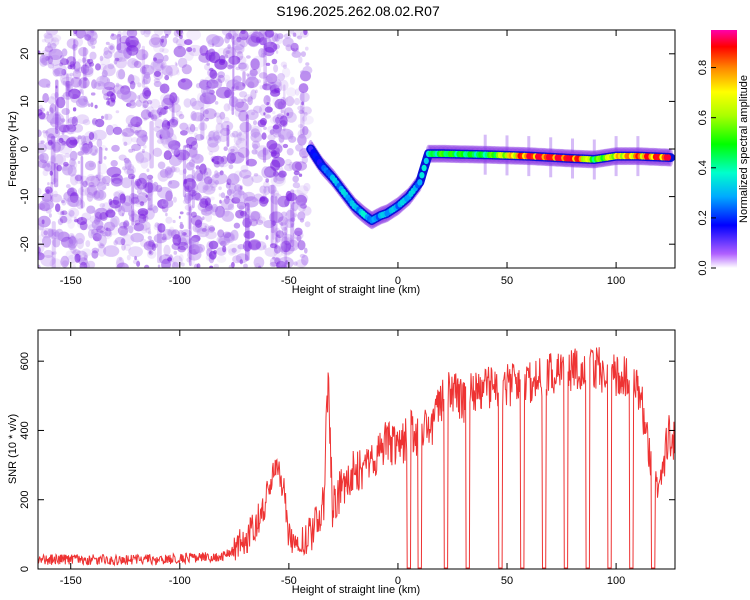 The image size is (750, 600). Describe the element at coordinates (490, 182) in the screenshot. I see `spectrogram-signal-track` at that location.